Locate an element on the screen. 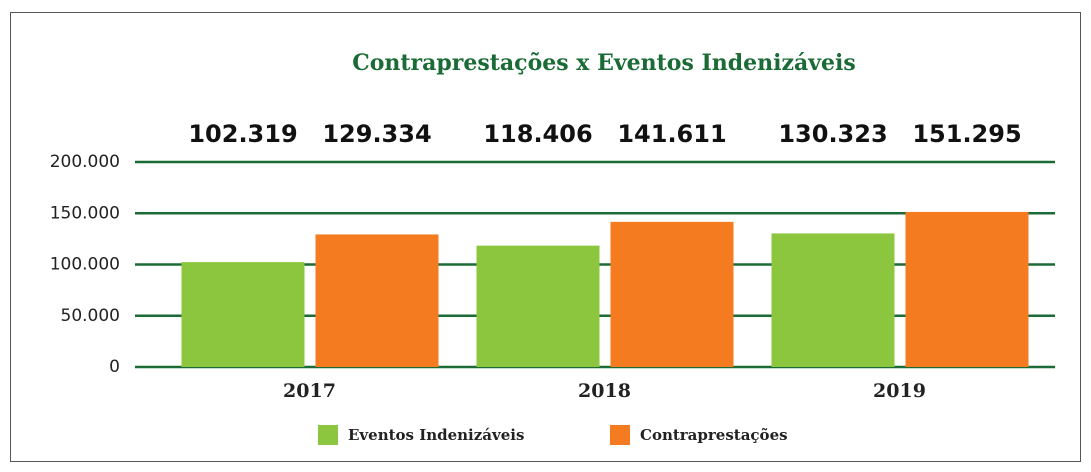 The height and width of the screenshot is (472, 1091). x-tick-label: 2018 is located at coordinates (604, 391).